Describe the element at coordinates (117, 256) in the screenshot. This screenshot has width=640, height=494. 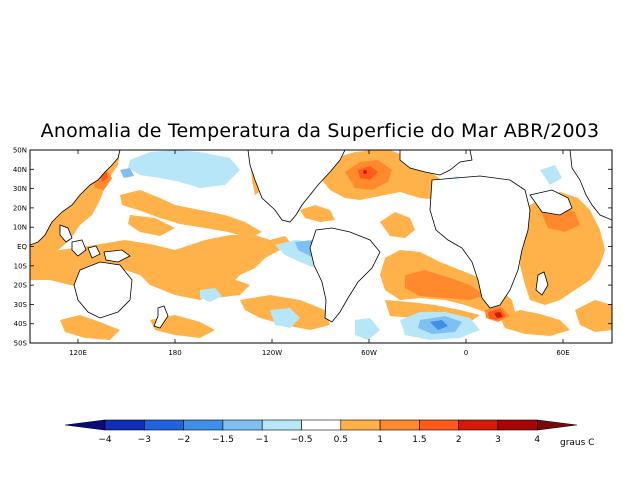
I see `new-guinea-landmass` at that location.